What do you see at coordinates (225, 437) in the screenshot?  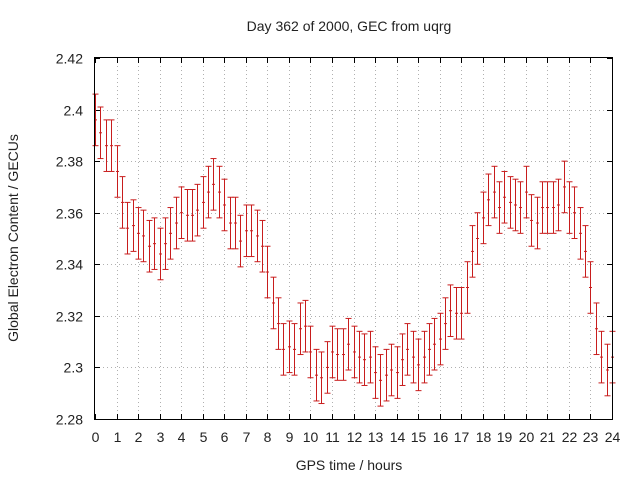 I see `x-tick-label: 6` at bounding box center [225, 437].